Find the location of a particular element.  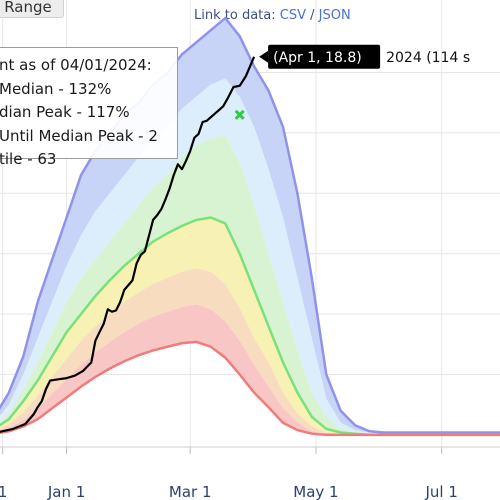

data-links: Link to data: CSV / JSON is located at coordinates (272, 15).